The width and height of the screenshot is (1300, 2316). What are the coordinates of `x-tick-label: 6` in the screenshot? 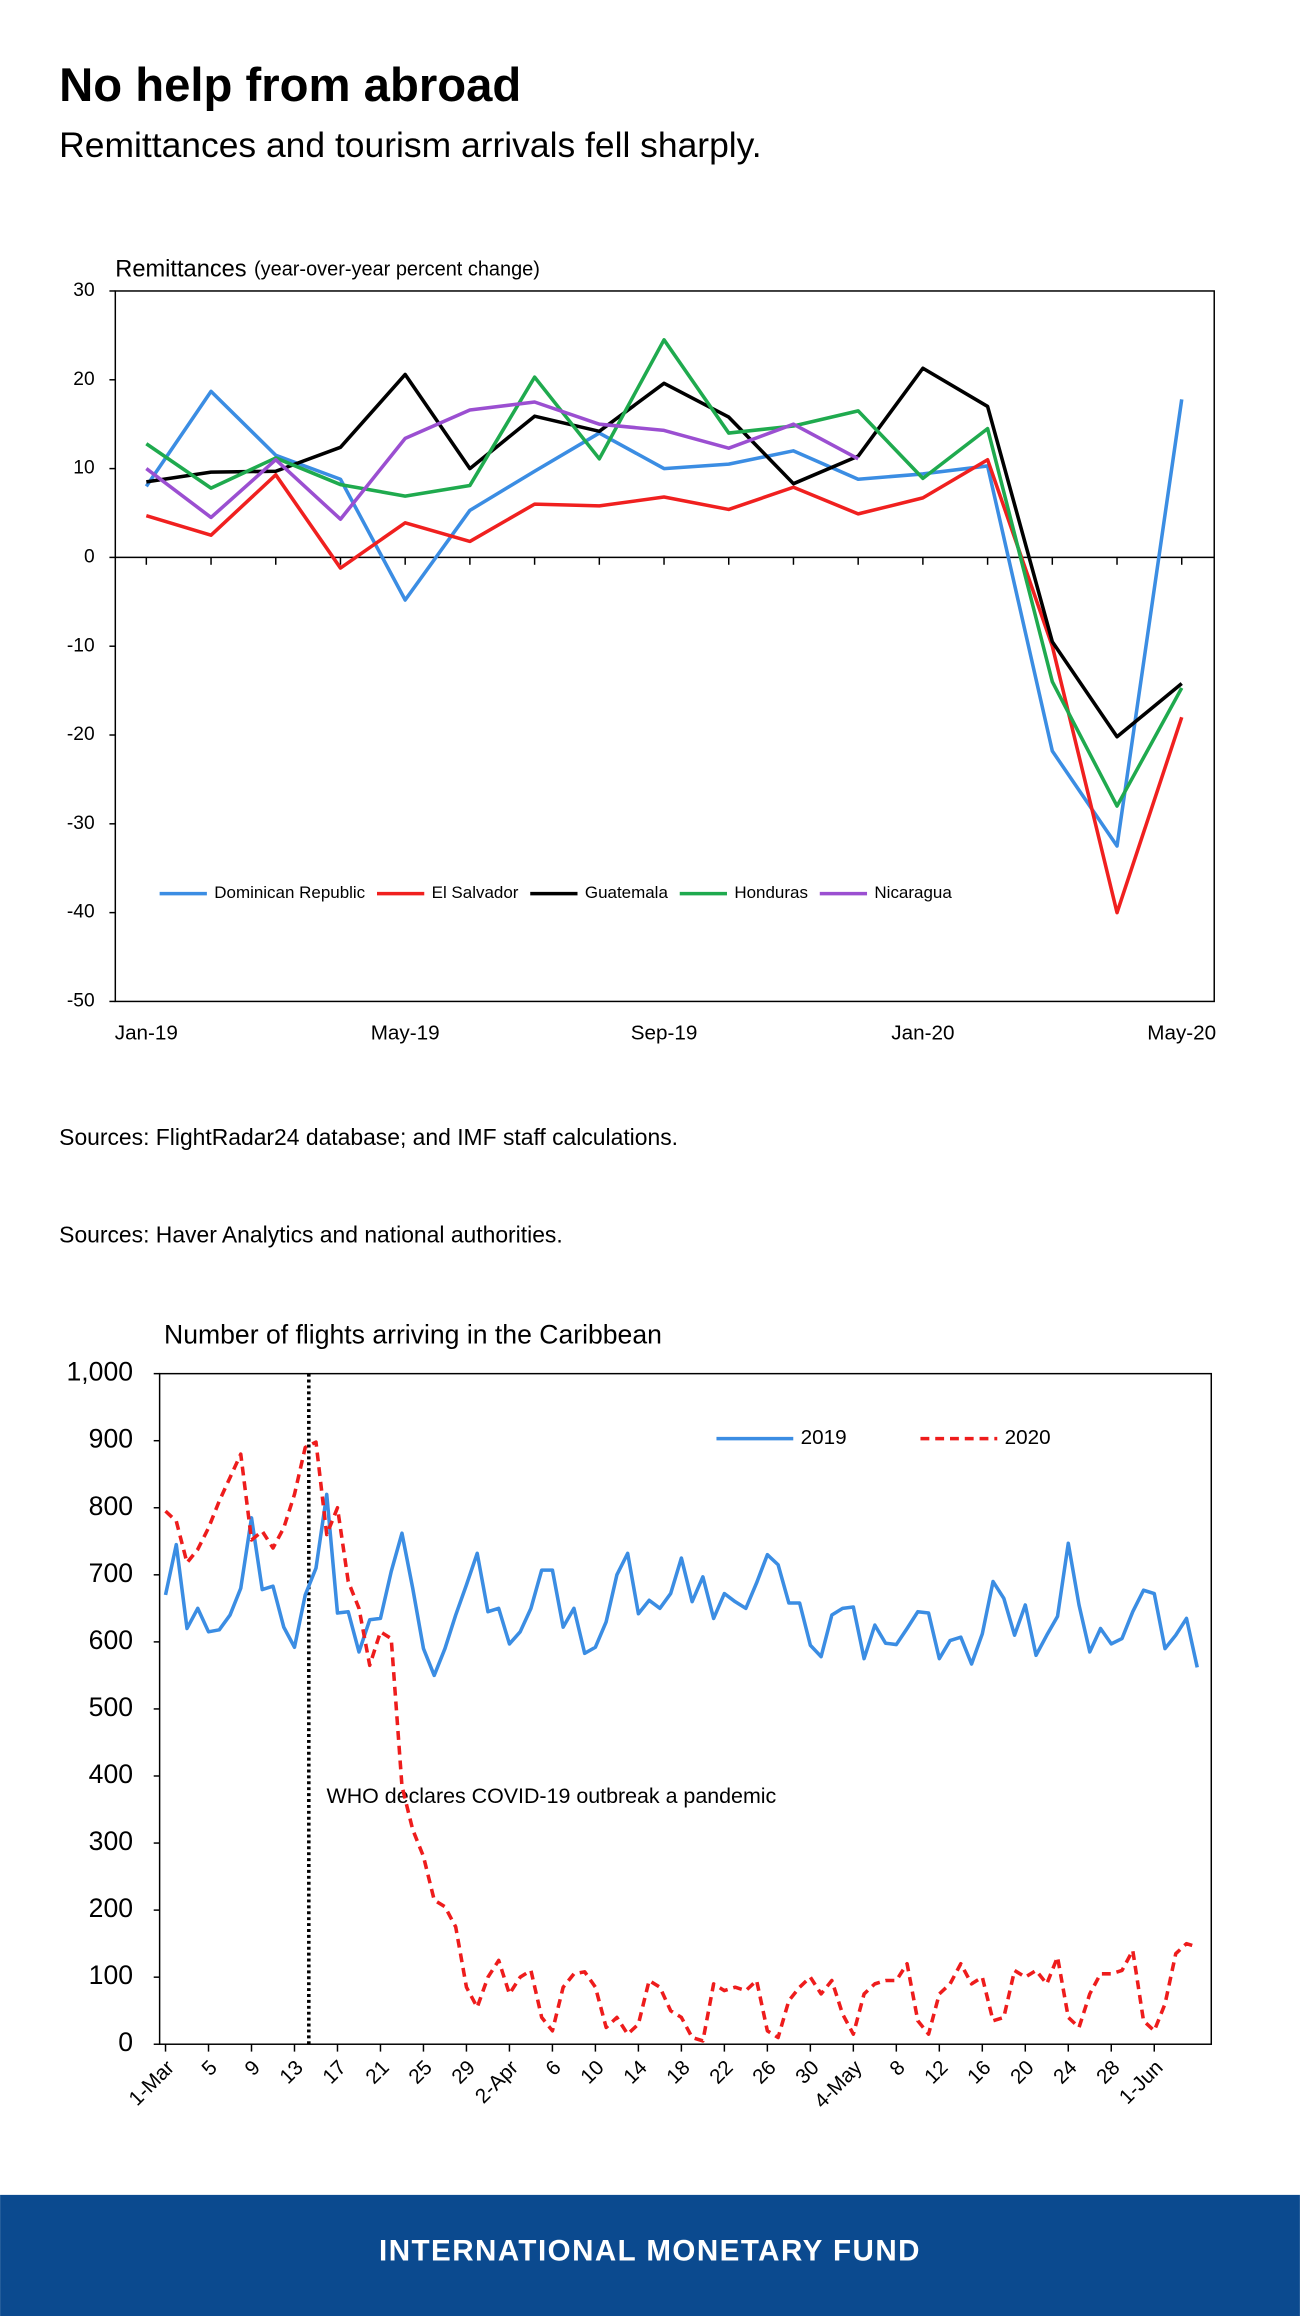 It's located at (553, 2068).